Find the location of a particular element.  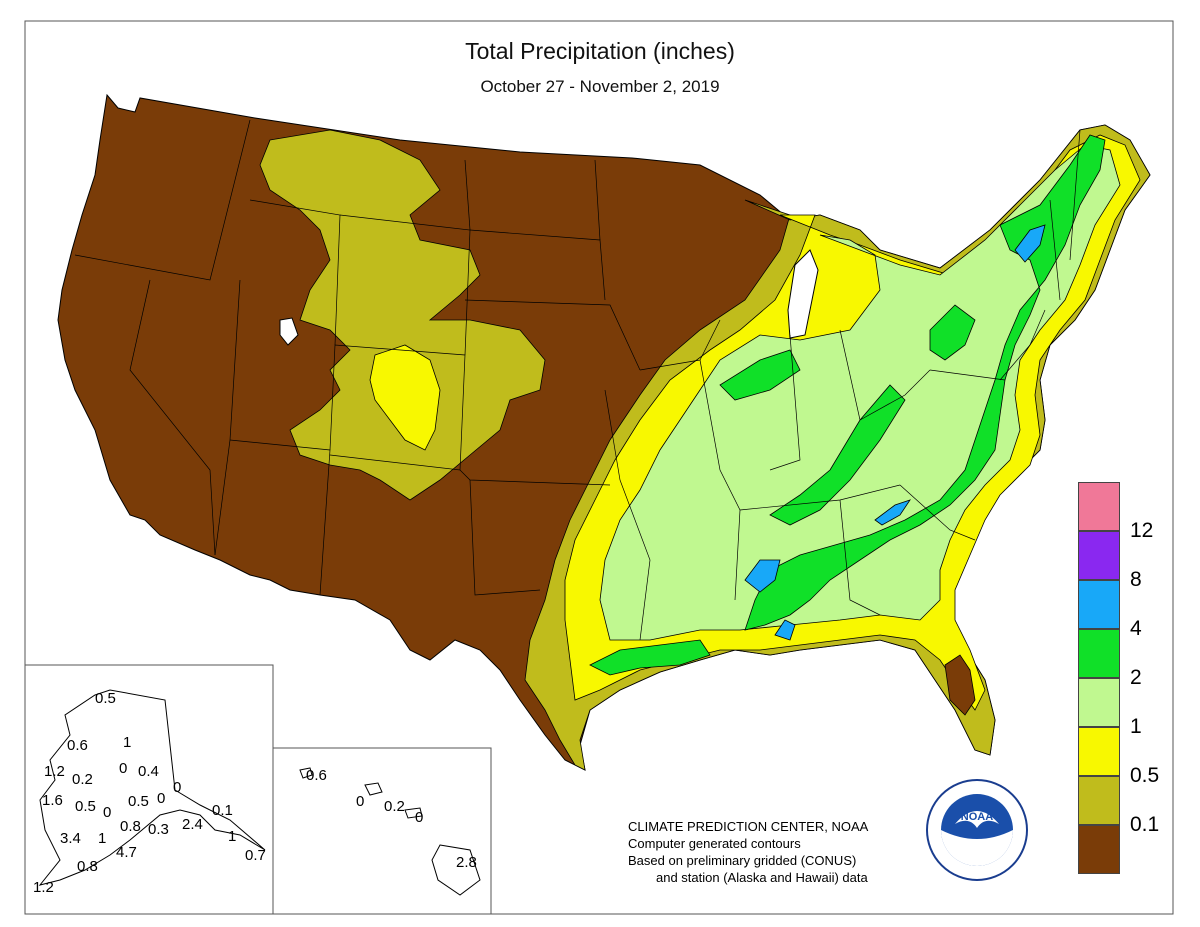

map-subtitle: October 27 - November 2, 2019 is located at coordinates (600, 86).